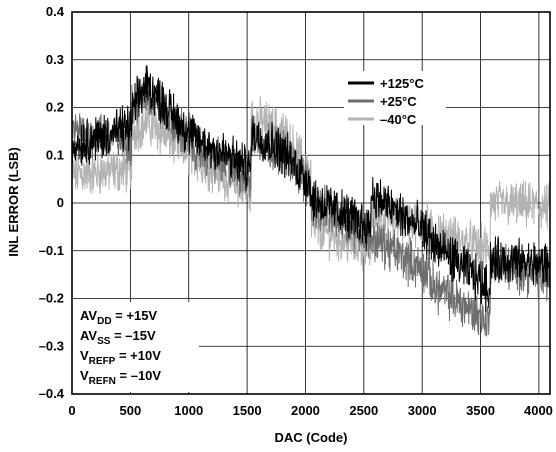 This screenshot has height=452, width=556. I want to click on y-tick-label: –0.3, so click(51, 345).